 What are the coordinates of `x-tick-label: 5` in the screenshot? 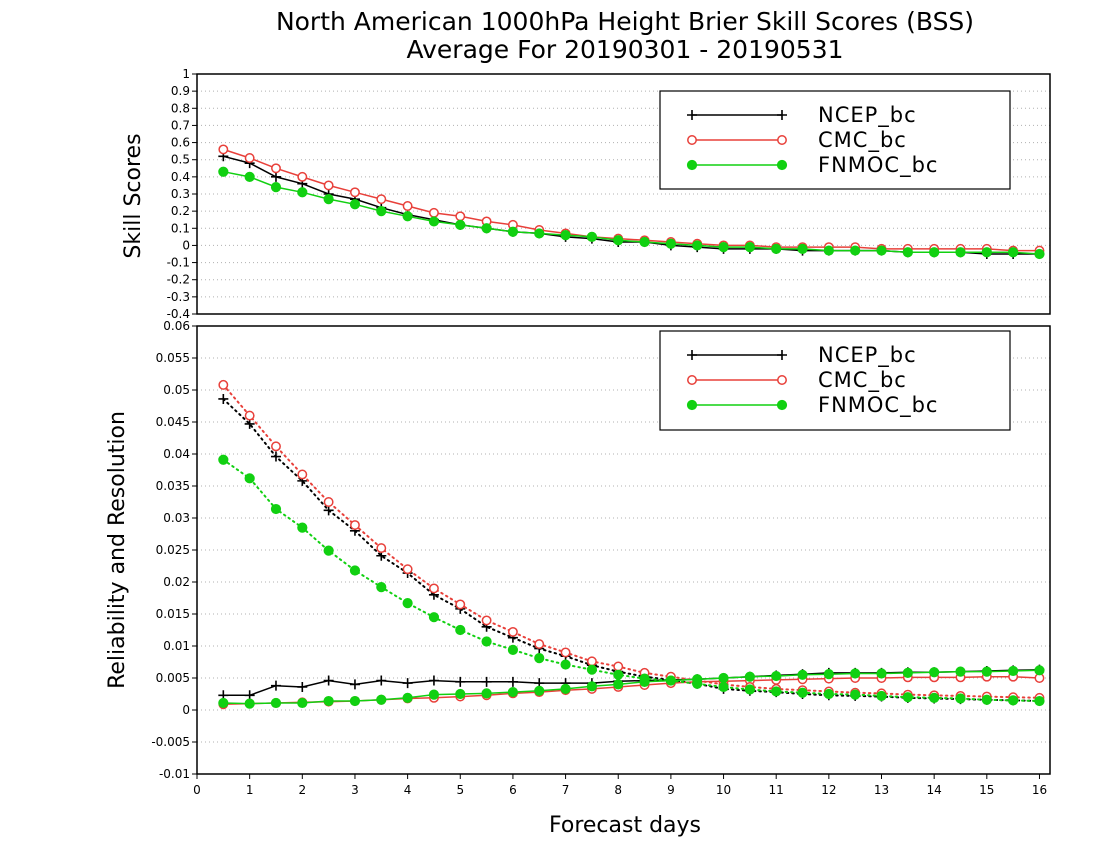 It's located at (460, 790).